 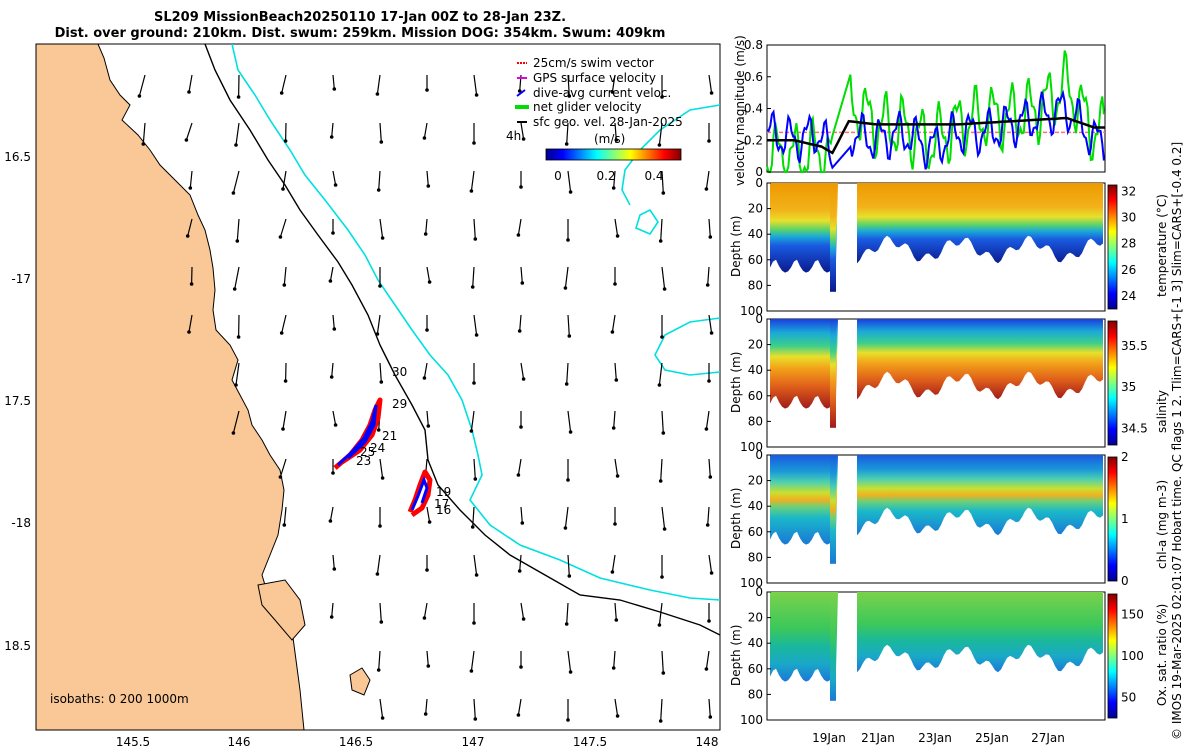 I want to click on island, so click(x=360, y=681).